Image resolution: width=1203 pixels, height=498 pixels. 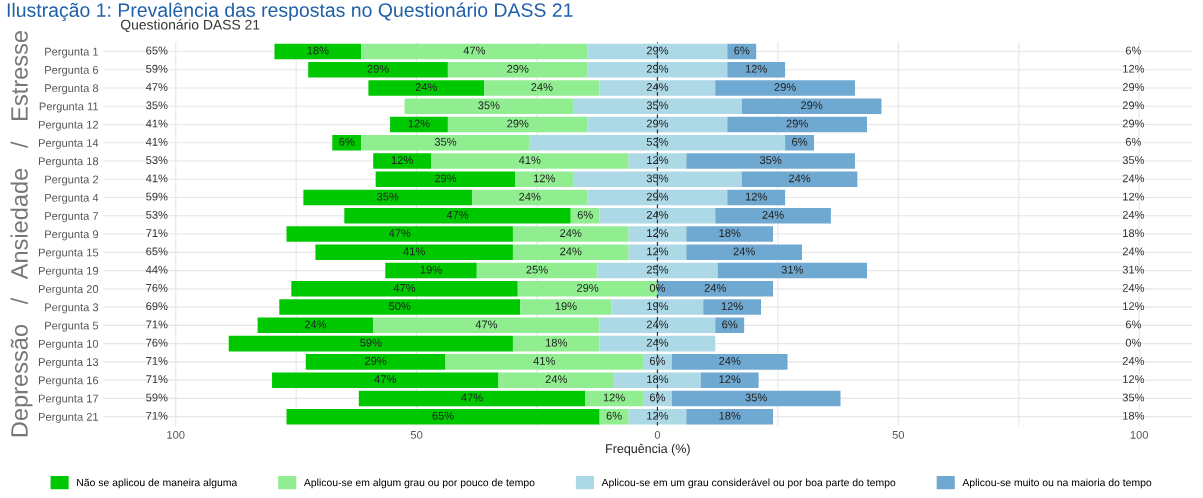 What do you see at coordinates (748, 483) in the screenshot?
I see `legend-label: Aplicou-se em um grau considerável ou por boa parte do tempo` at bounding box center [748, 483].